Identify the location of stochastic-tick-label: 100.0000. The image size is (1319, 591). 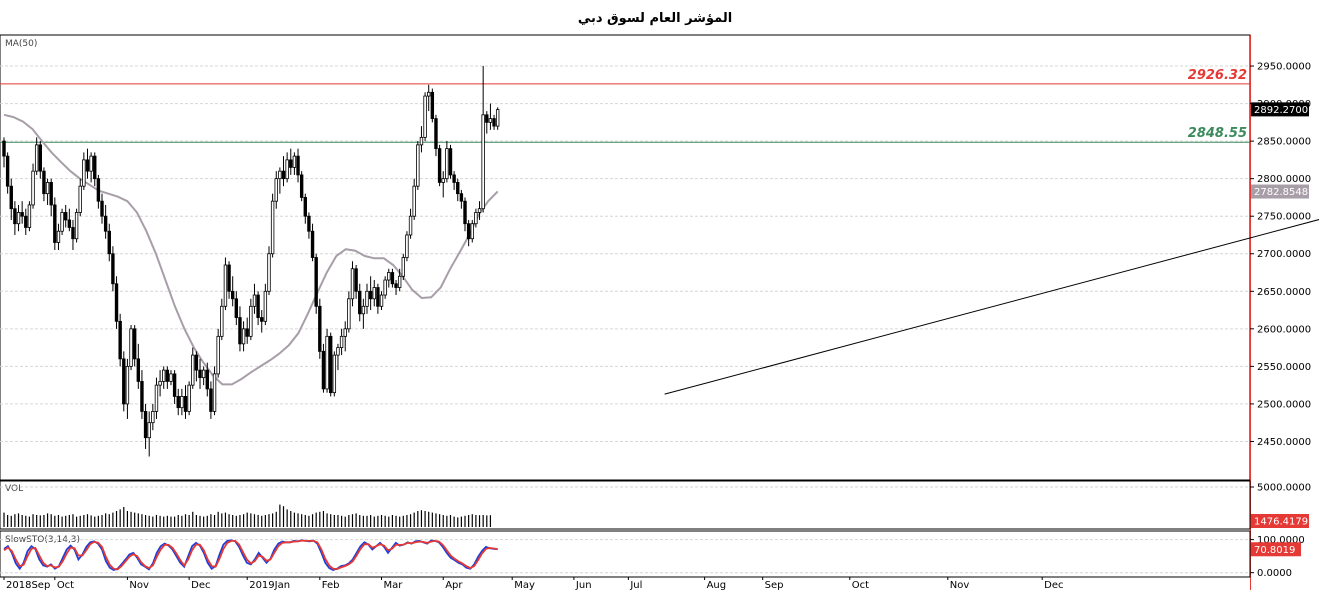
(1281, 540).